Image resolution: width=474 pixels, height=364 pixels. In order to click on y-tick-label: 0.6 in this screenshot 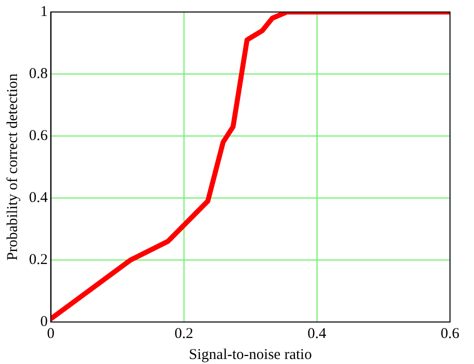, I will do `click(38, 136)`.